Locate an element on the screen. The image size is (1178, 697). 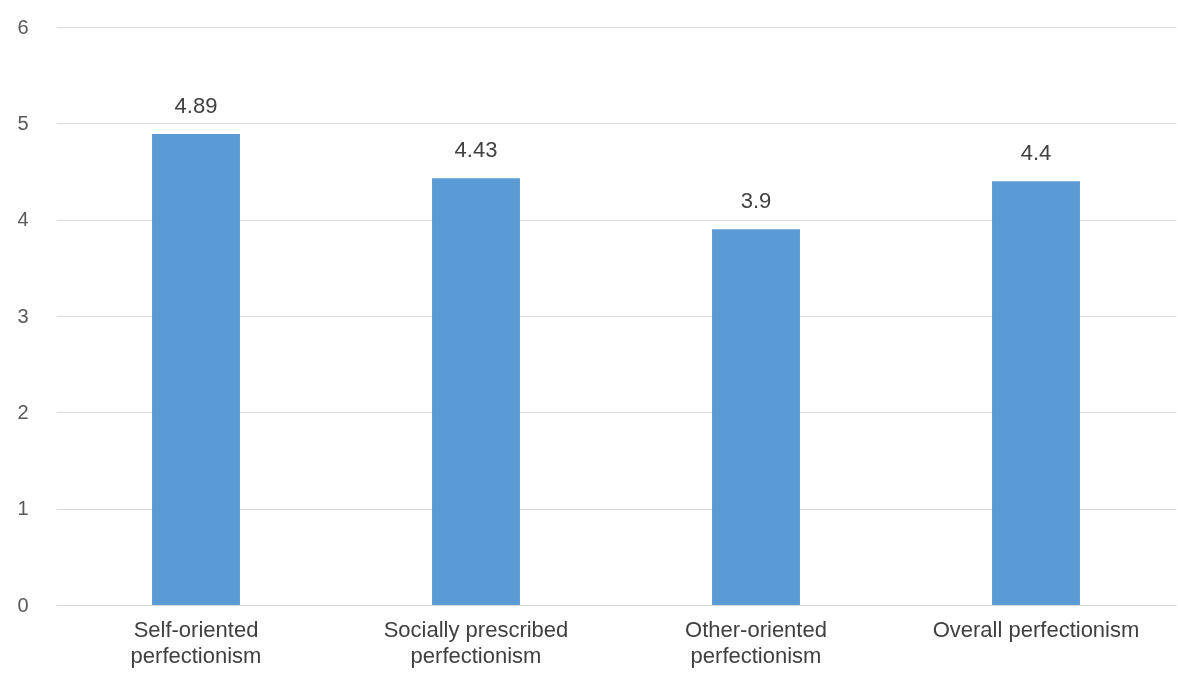
y-tick-label: 6 is located at coordinates (23, 26).